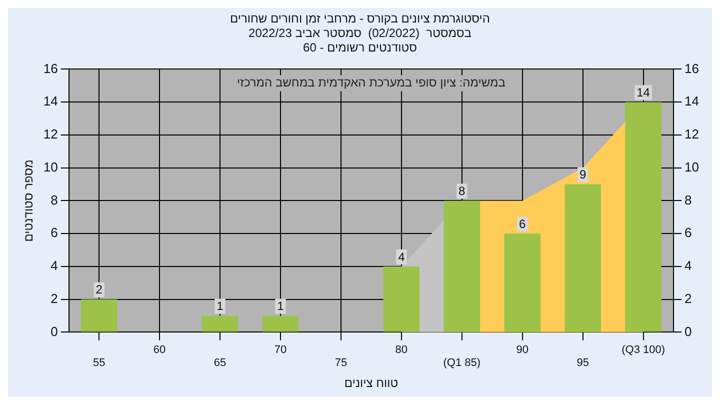 The height and width of the screenshot is (405, 720). Describe the element at coordinates (522, 223) in the screenshot. I see `data-label: 6` at that location.